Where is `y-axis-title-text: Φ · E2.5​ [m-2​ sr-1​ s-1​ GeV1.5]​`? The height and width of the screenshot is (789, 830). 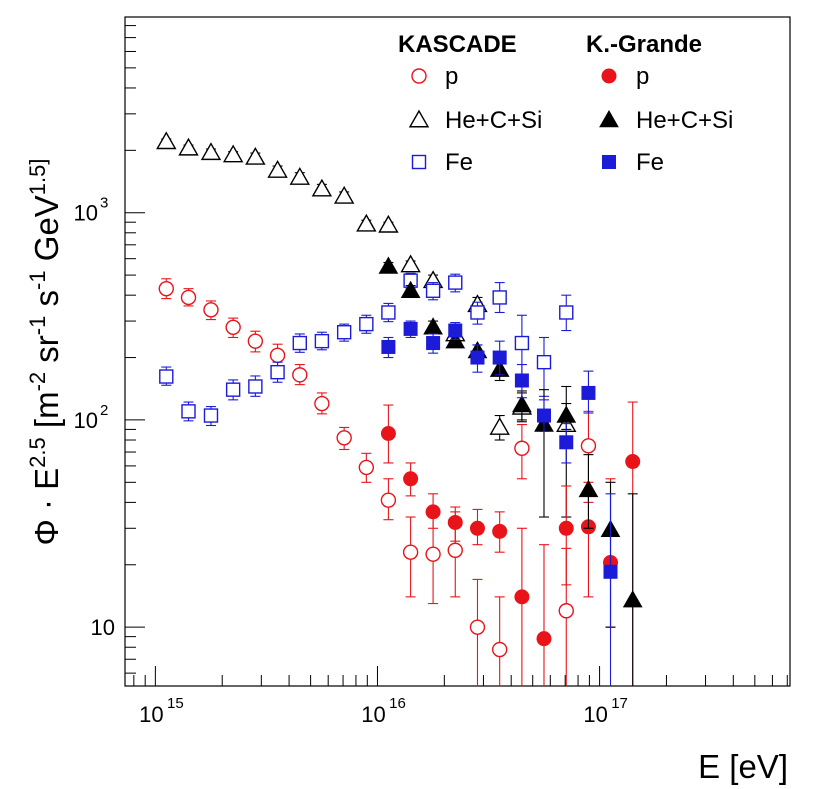
y-axis-title-text: Φ · E2.5​ [m-2​ sr-1​ s-1​ GeV1.5]​ is located at coordinates (45, 351).